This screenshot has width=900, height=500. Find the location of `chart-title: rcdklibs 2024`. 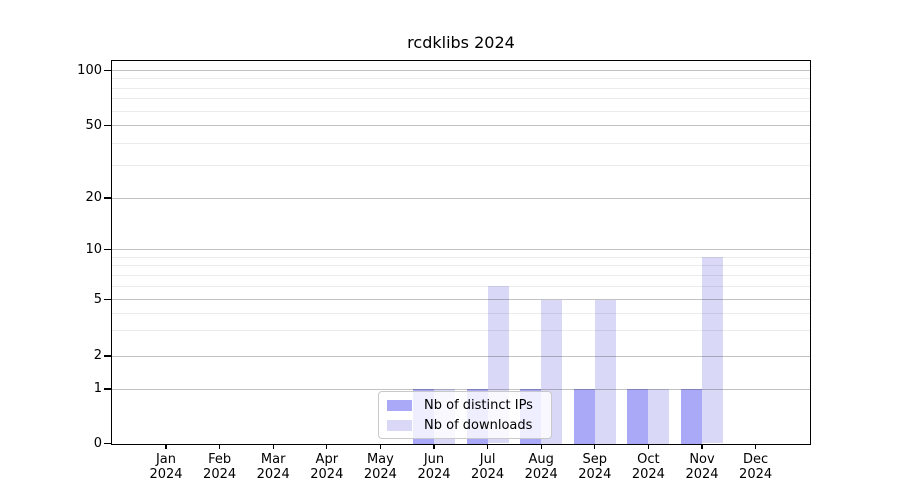

chart-title: rcdklibs 2024 is located at coordinates (461, 42).